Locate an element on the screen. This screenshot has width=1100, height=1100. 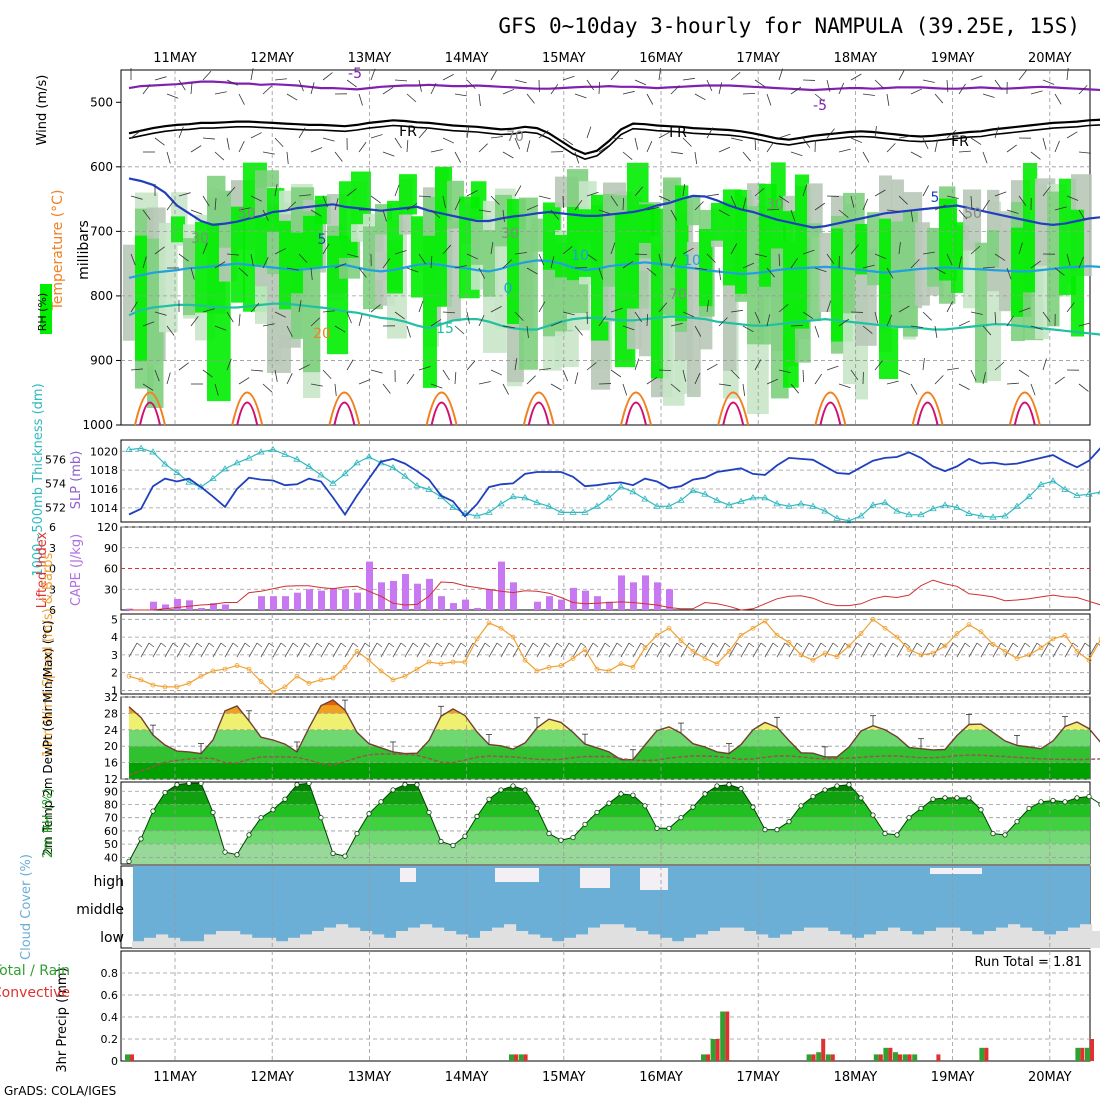
tick-label: 500 is located at coordinates (101, 102).